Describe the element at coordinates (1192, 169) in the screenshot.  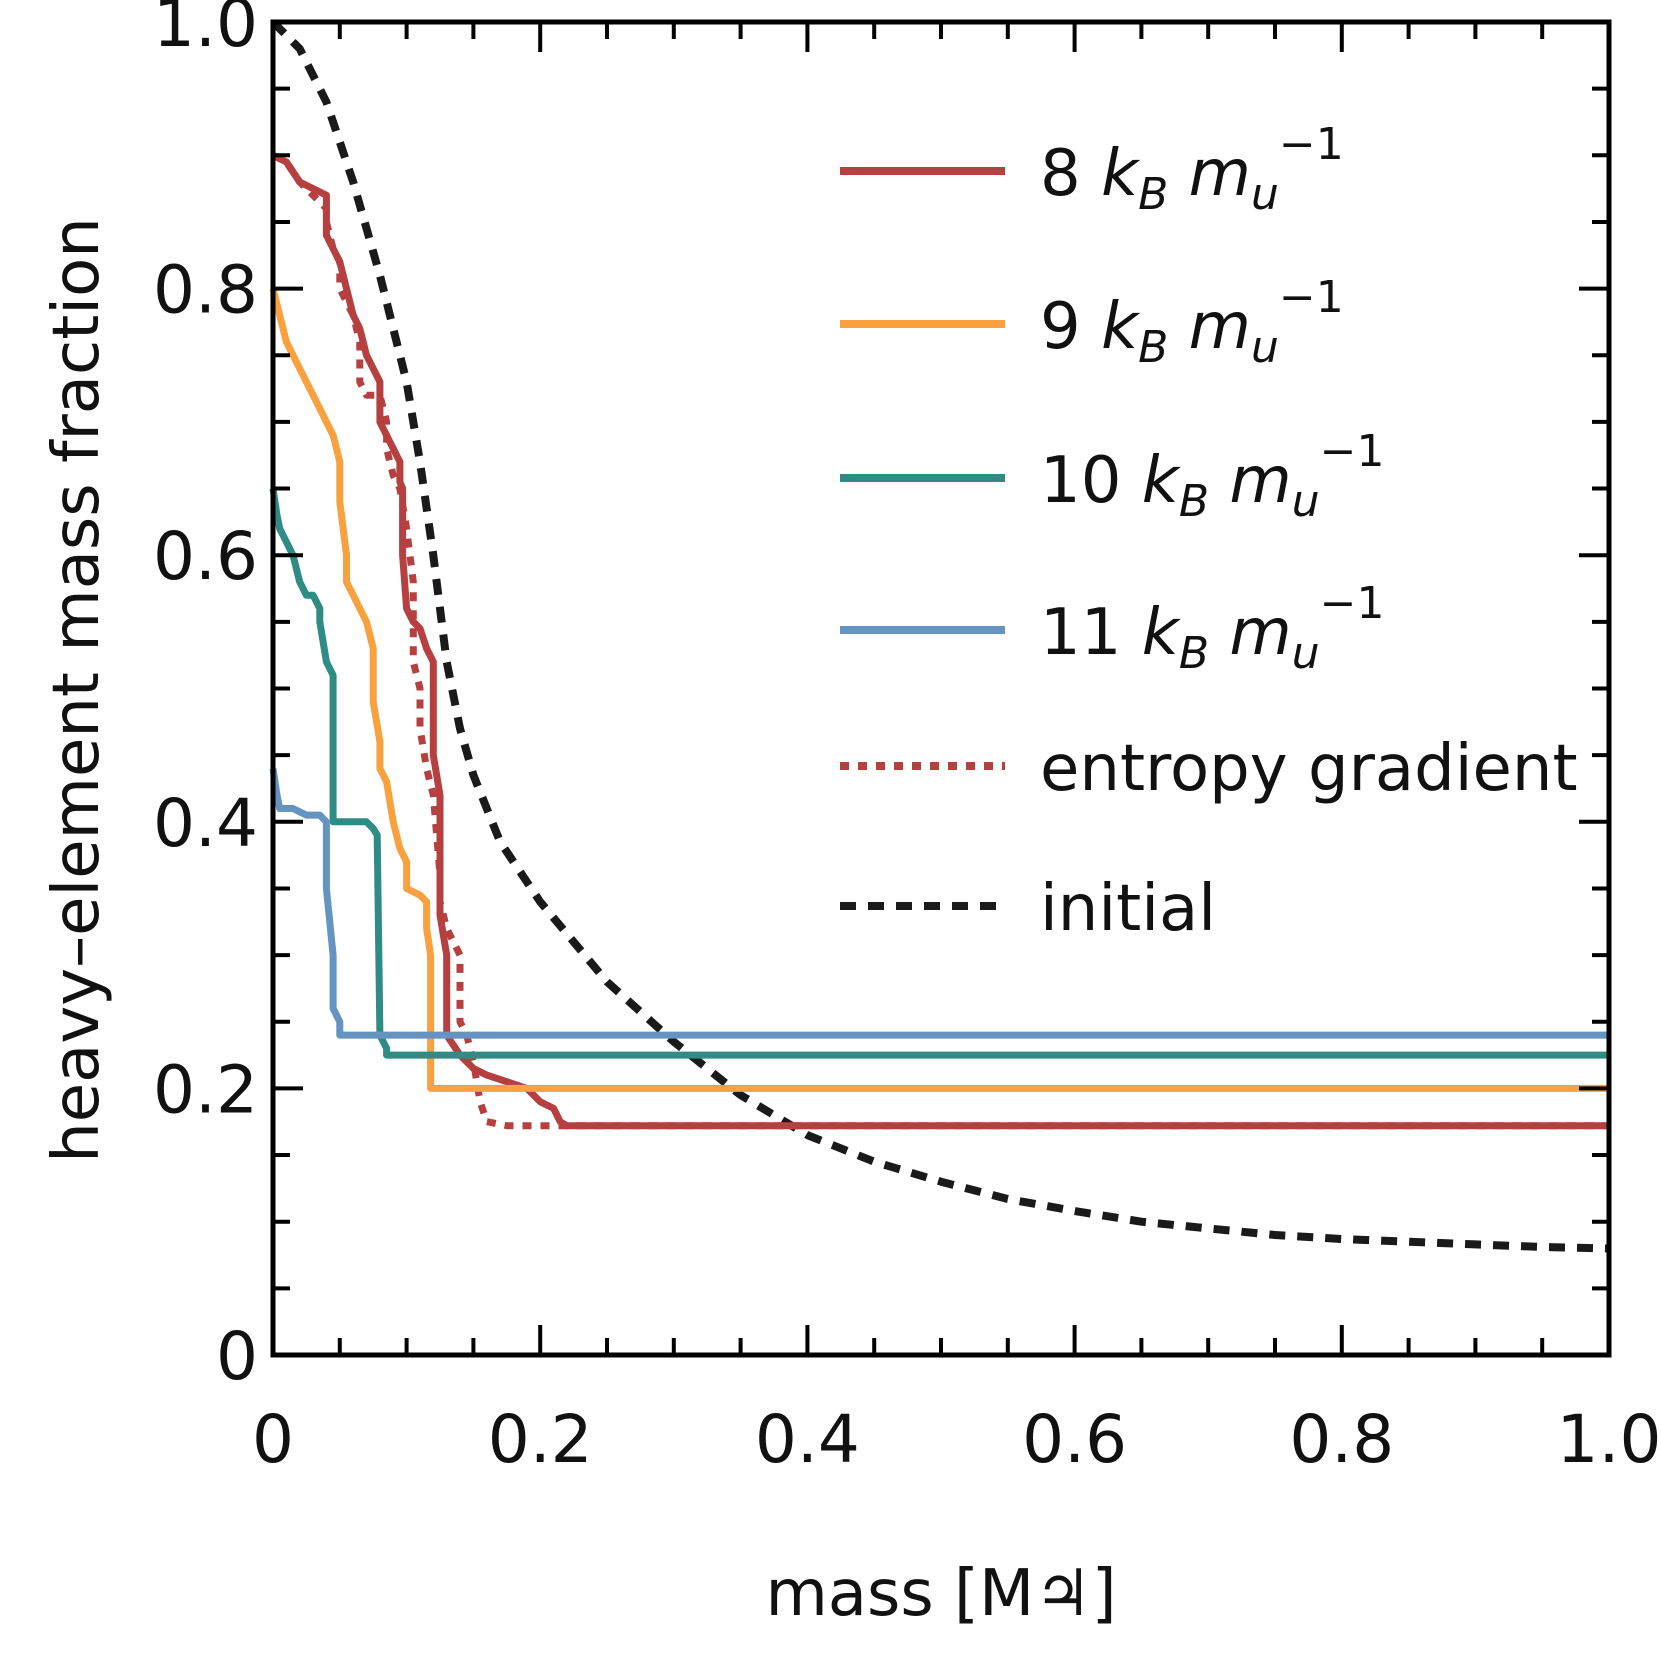
I see `legend-label: 8 kB mu−1` at that location.